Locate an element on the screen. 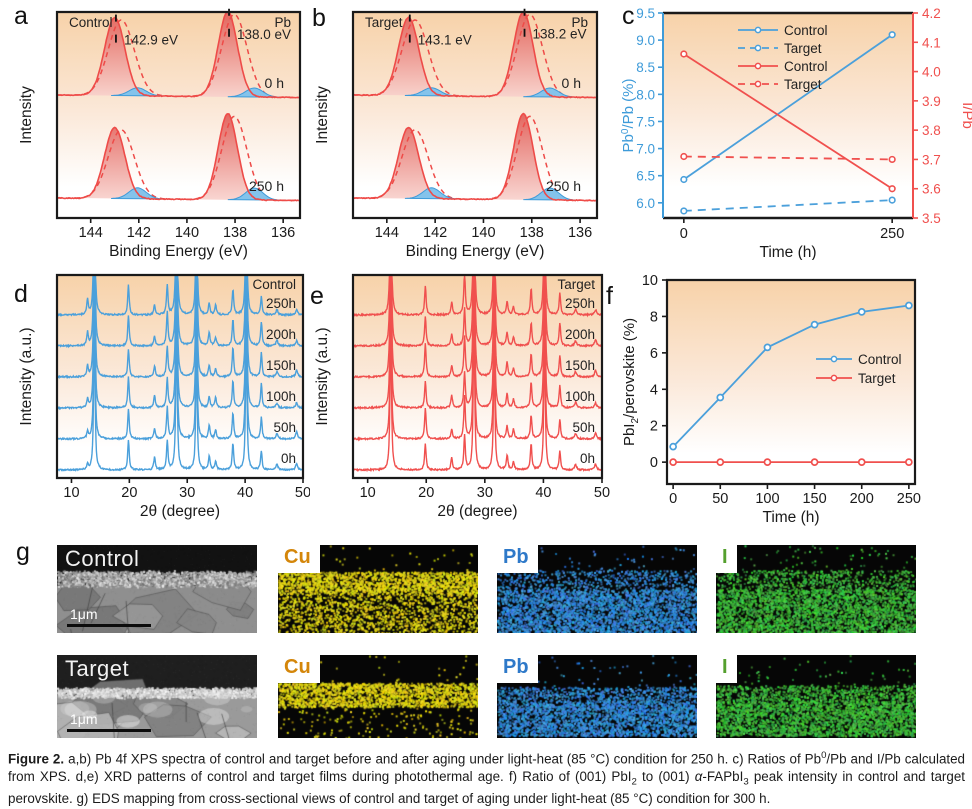  caption-text: Figure 2. is located at coordinates (36, 759).